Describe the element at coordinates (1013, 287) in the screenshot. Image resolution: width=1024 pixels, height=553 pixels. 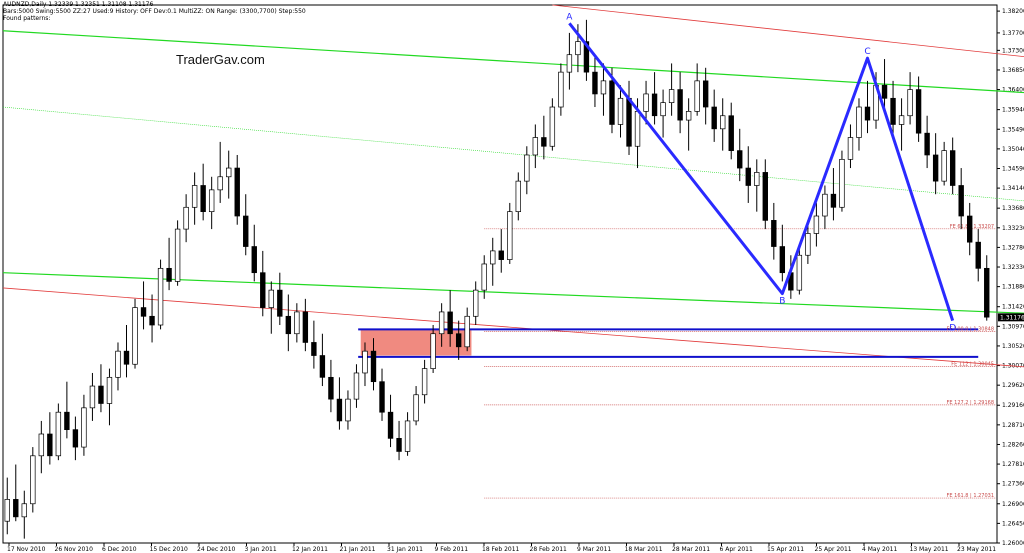
I see `y-tick-label: 1.31880` at that location.